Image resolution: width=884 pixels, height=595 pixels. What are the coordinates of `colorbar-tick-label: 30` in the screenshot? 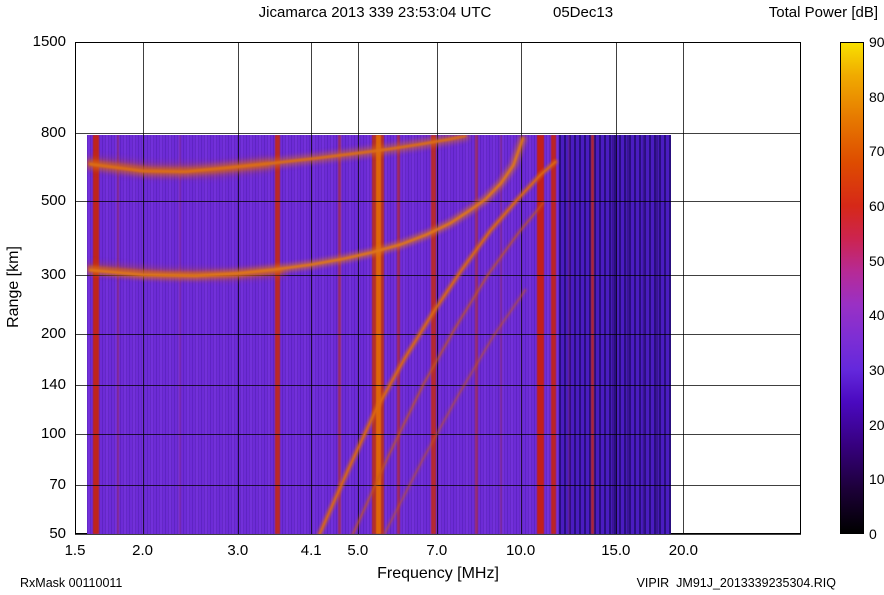 It's located at (876, 370).